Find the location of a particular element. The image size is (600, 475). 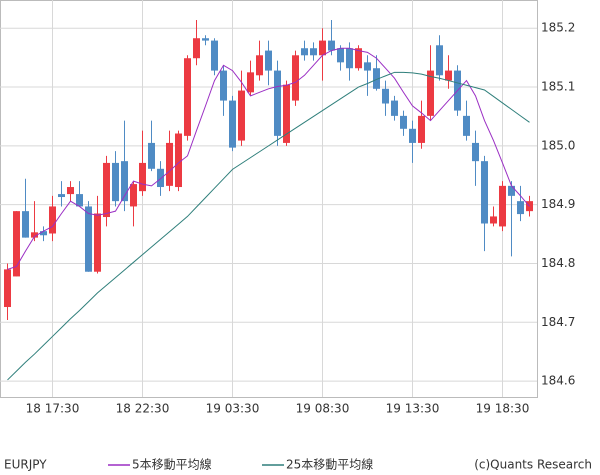

y-tick-label: 185.1 is located at coordinates (558, 87).